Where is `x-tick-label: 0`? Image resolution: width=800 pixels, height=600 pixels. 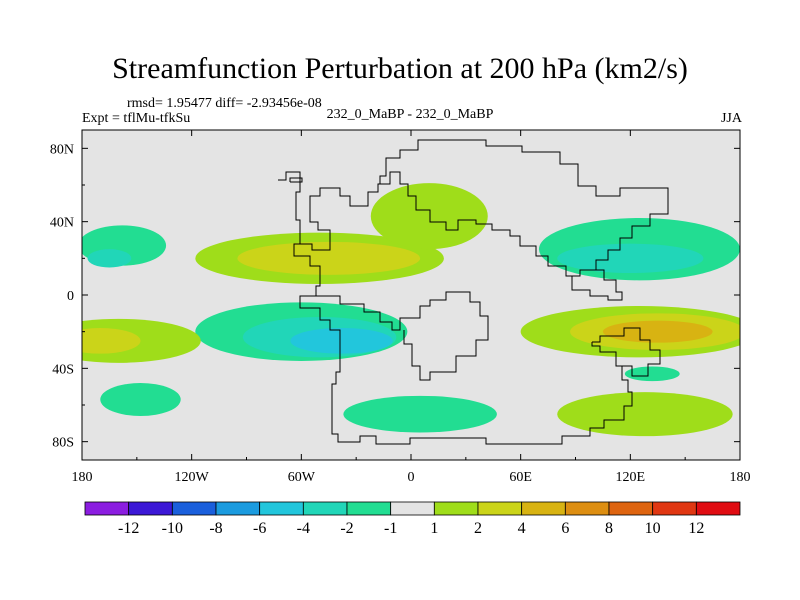 x-tick-label: 0 is located at coordinates (411, 477).